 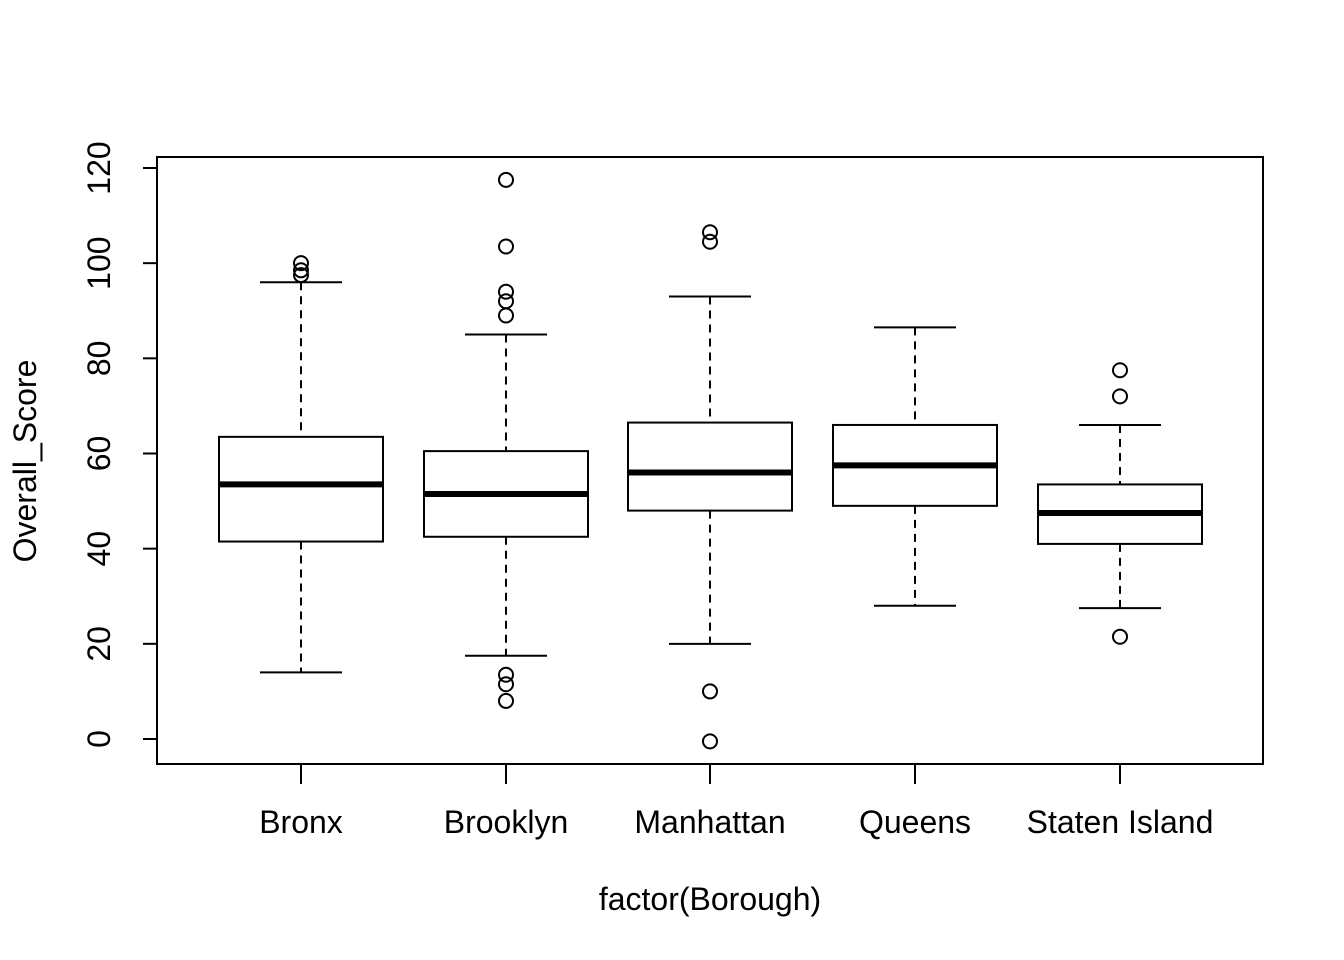 What do you see at coordinates (99, 644) in the screenshot?
I see `y-tick-label: 20` at bounding box center [99, 644].